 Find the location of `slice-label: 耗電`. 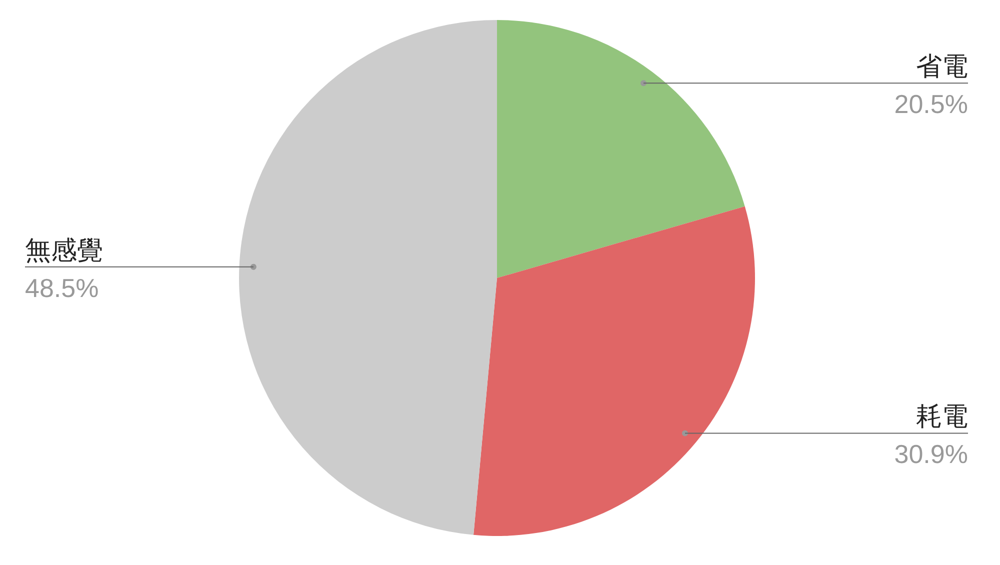

slice-label: 耗電 is located at coordinates (942, 417).